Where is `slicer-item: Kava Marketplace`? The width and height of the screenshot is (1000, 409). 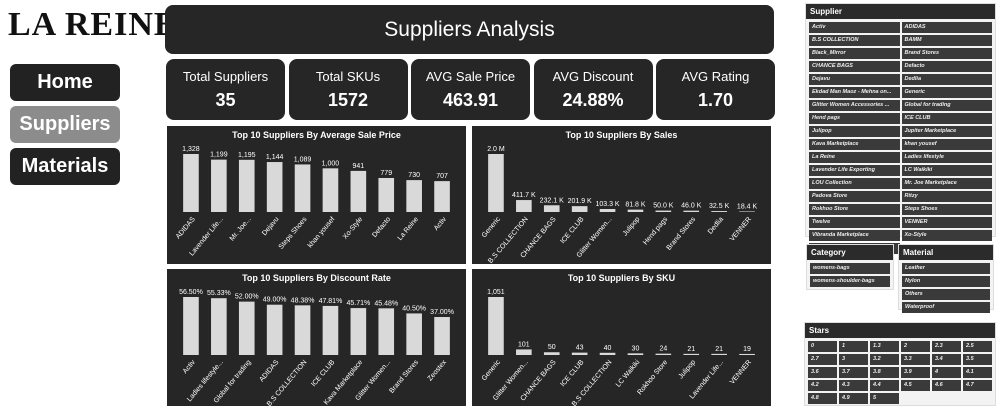
slicer-item: Kava Marketplace is located at coordinates (854, 144).